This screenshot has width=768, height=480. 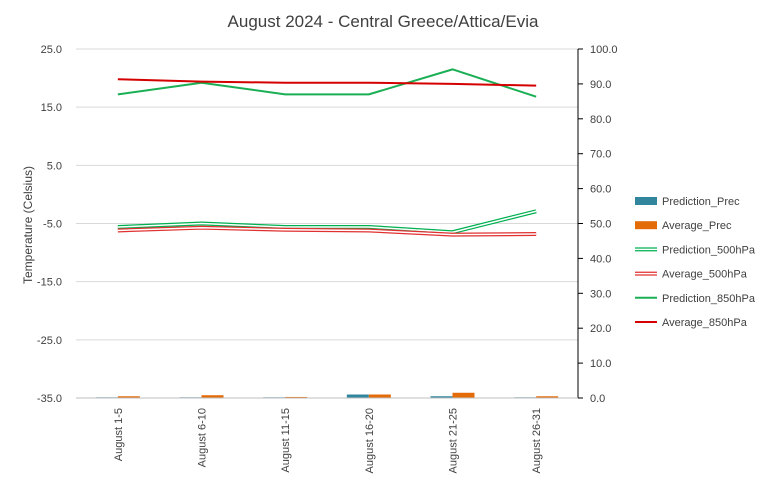 I want to click on legend-label-prediction-500hpa: Prediction_500hPa, so click(x=709, y=250).